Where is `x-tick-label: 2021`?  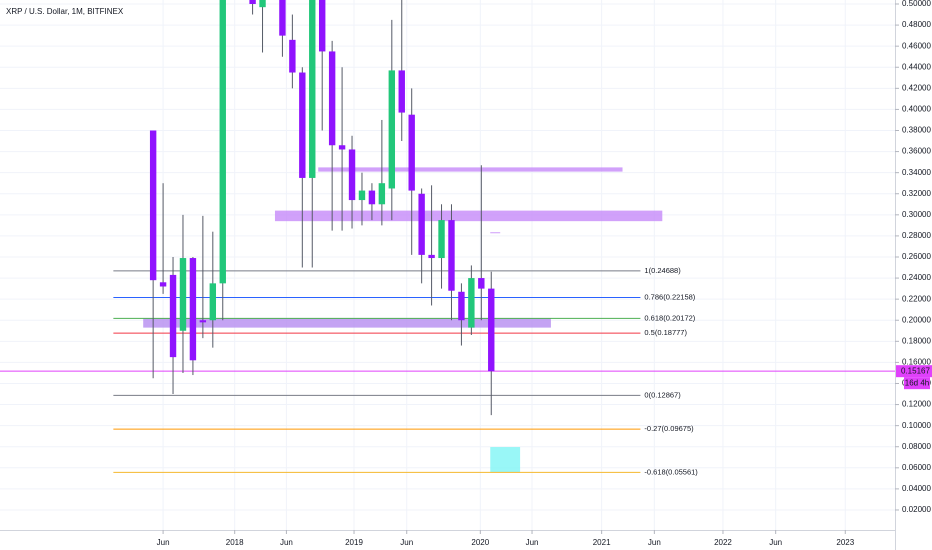 x-tick-label: 2021 is located at coordinates (602, 542).